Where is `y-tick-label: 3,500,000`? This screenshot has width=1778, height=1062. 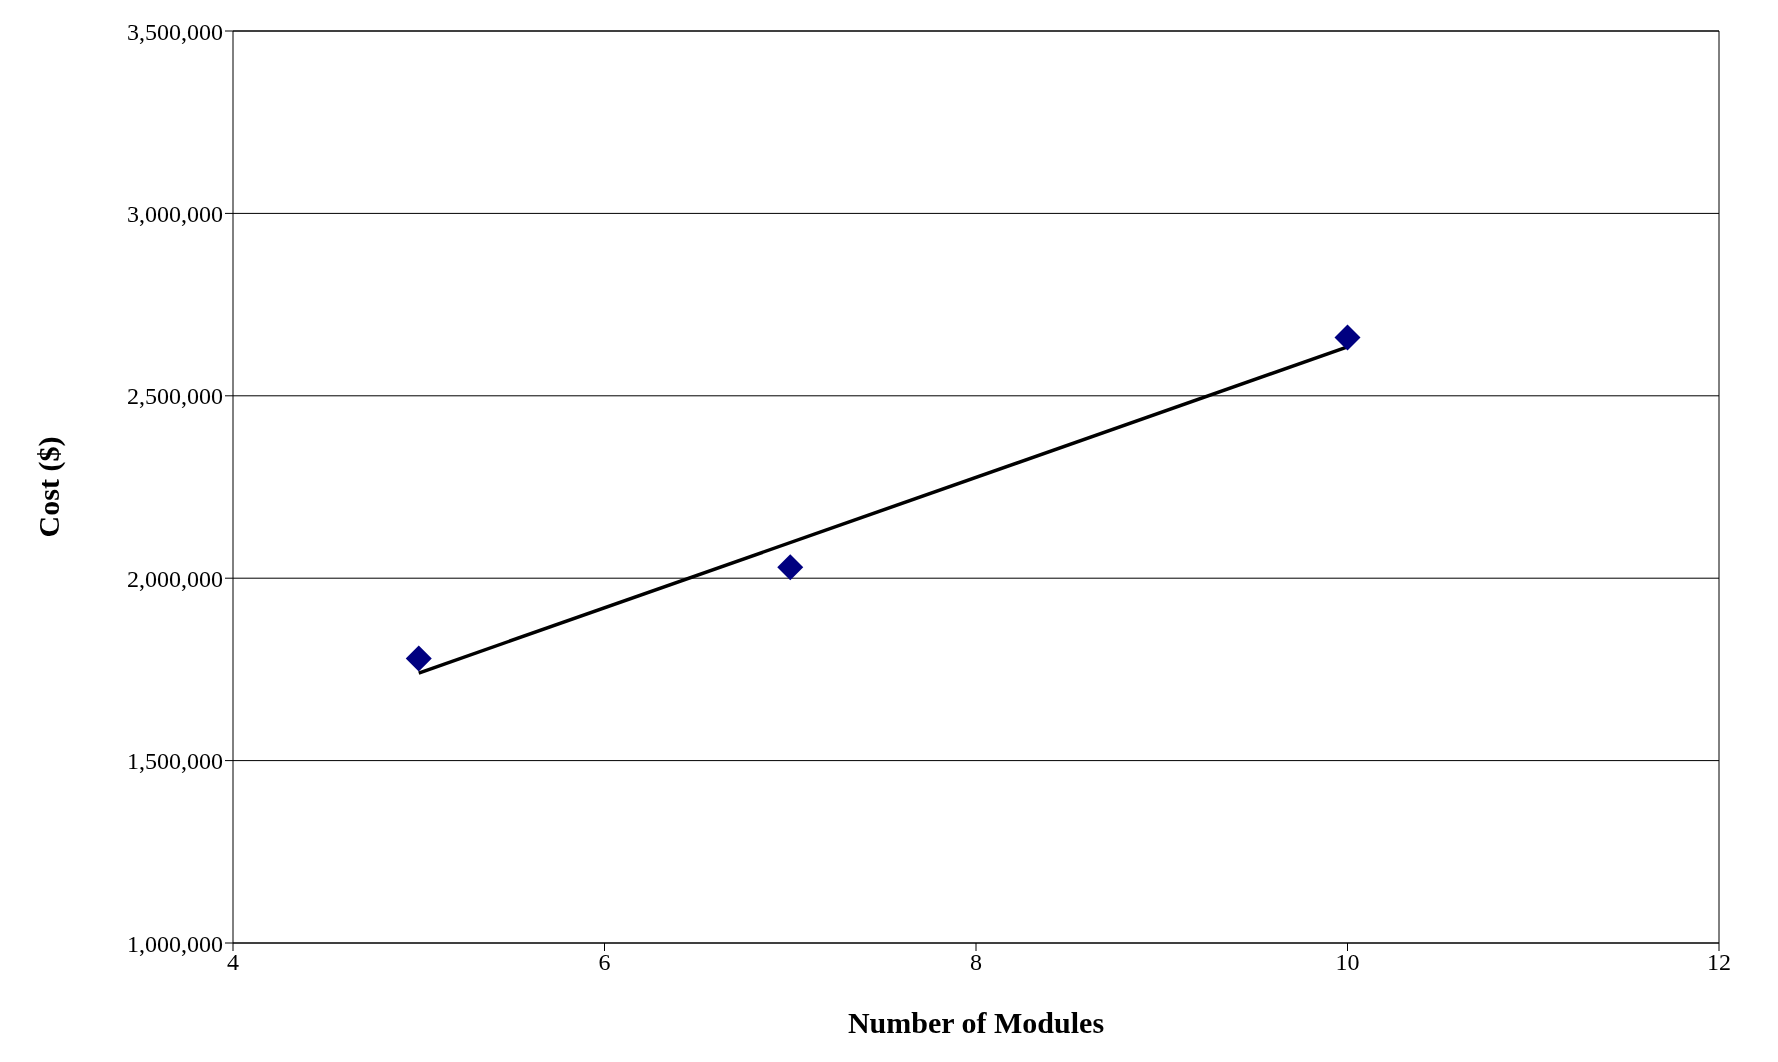 y-tick-label: 3,500,000 is located at coordinates (175, 31).